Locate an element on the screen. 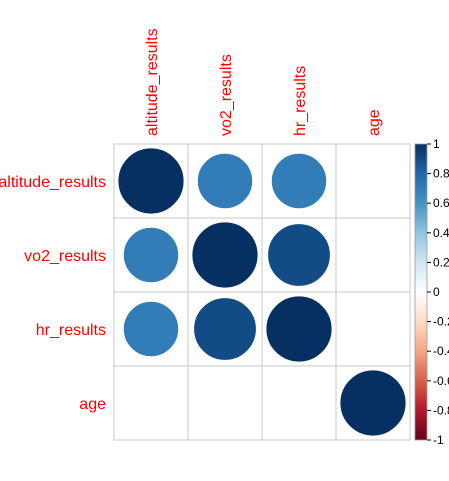 Image resolution: width=449 pixels, height=481 pixels. row-label: hr_results is located at coordinates (71, 330).